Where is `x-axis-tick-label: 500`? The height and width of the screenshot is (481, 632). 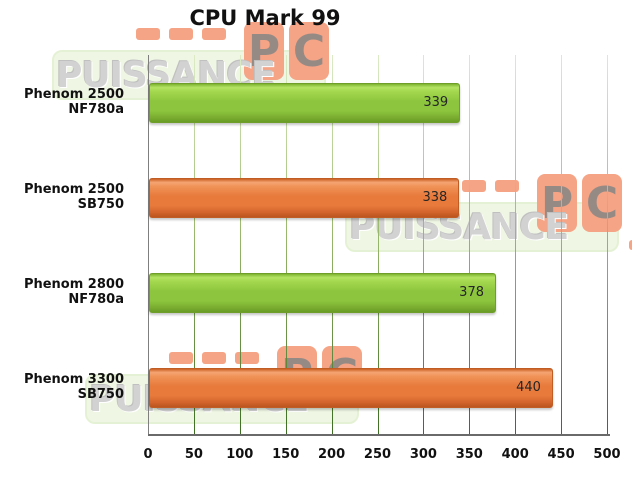 x-axis-tick-label: 500 is located at coordinates (607, 454).